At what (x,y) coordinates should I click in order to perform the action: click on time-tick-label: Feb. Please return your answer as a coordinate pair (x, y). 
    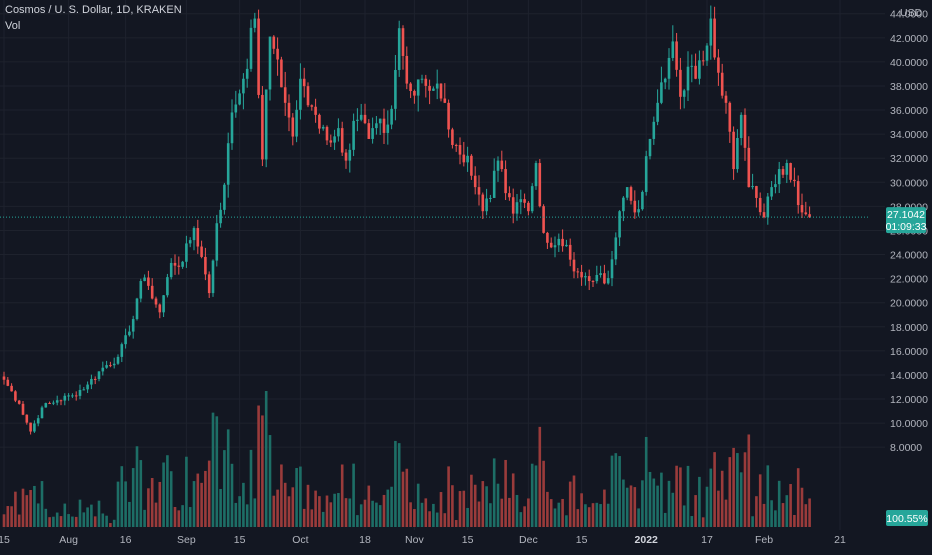
    Looking at the image, I should click on (764, 540).